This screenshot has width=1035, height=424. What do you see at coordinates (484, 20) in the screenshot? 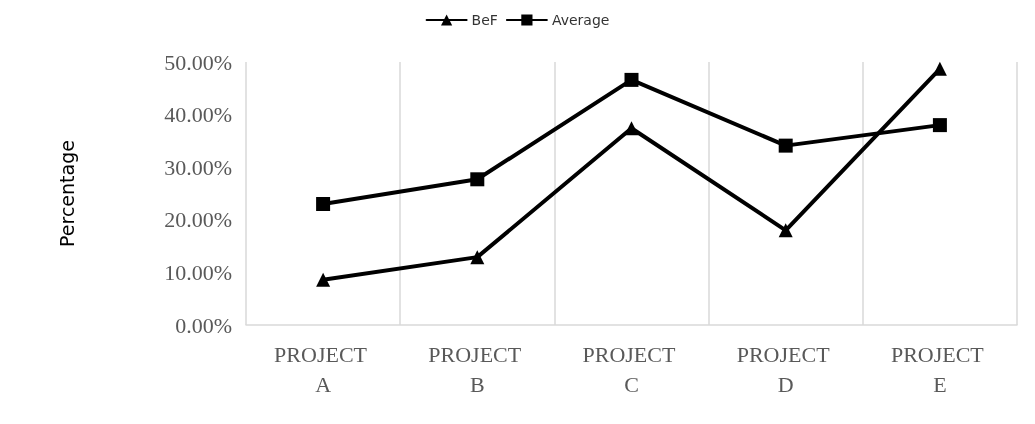
I see `legend-label: BeF` at bounding box center [484, 20].